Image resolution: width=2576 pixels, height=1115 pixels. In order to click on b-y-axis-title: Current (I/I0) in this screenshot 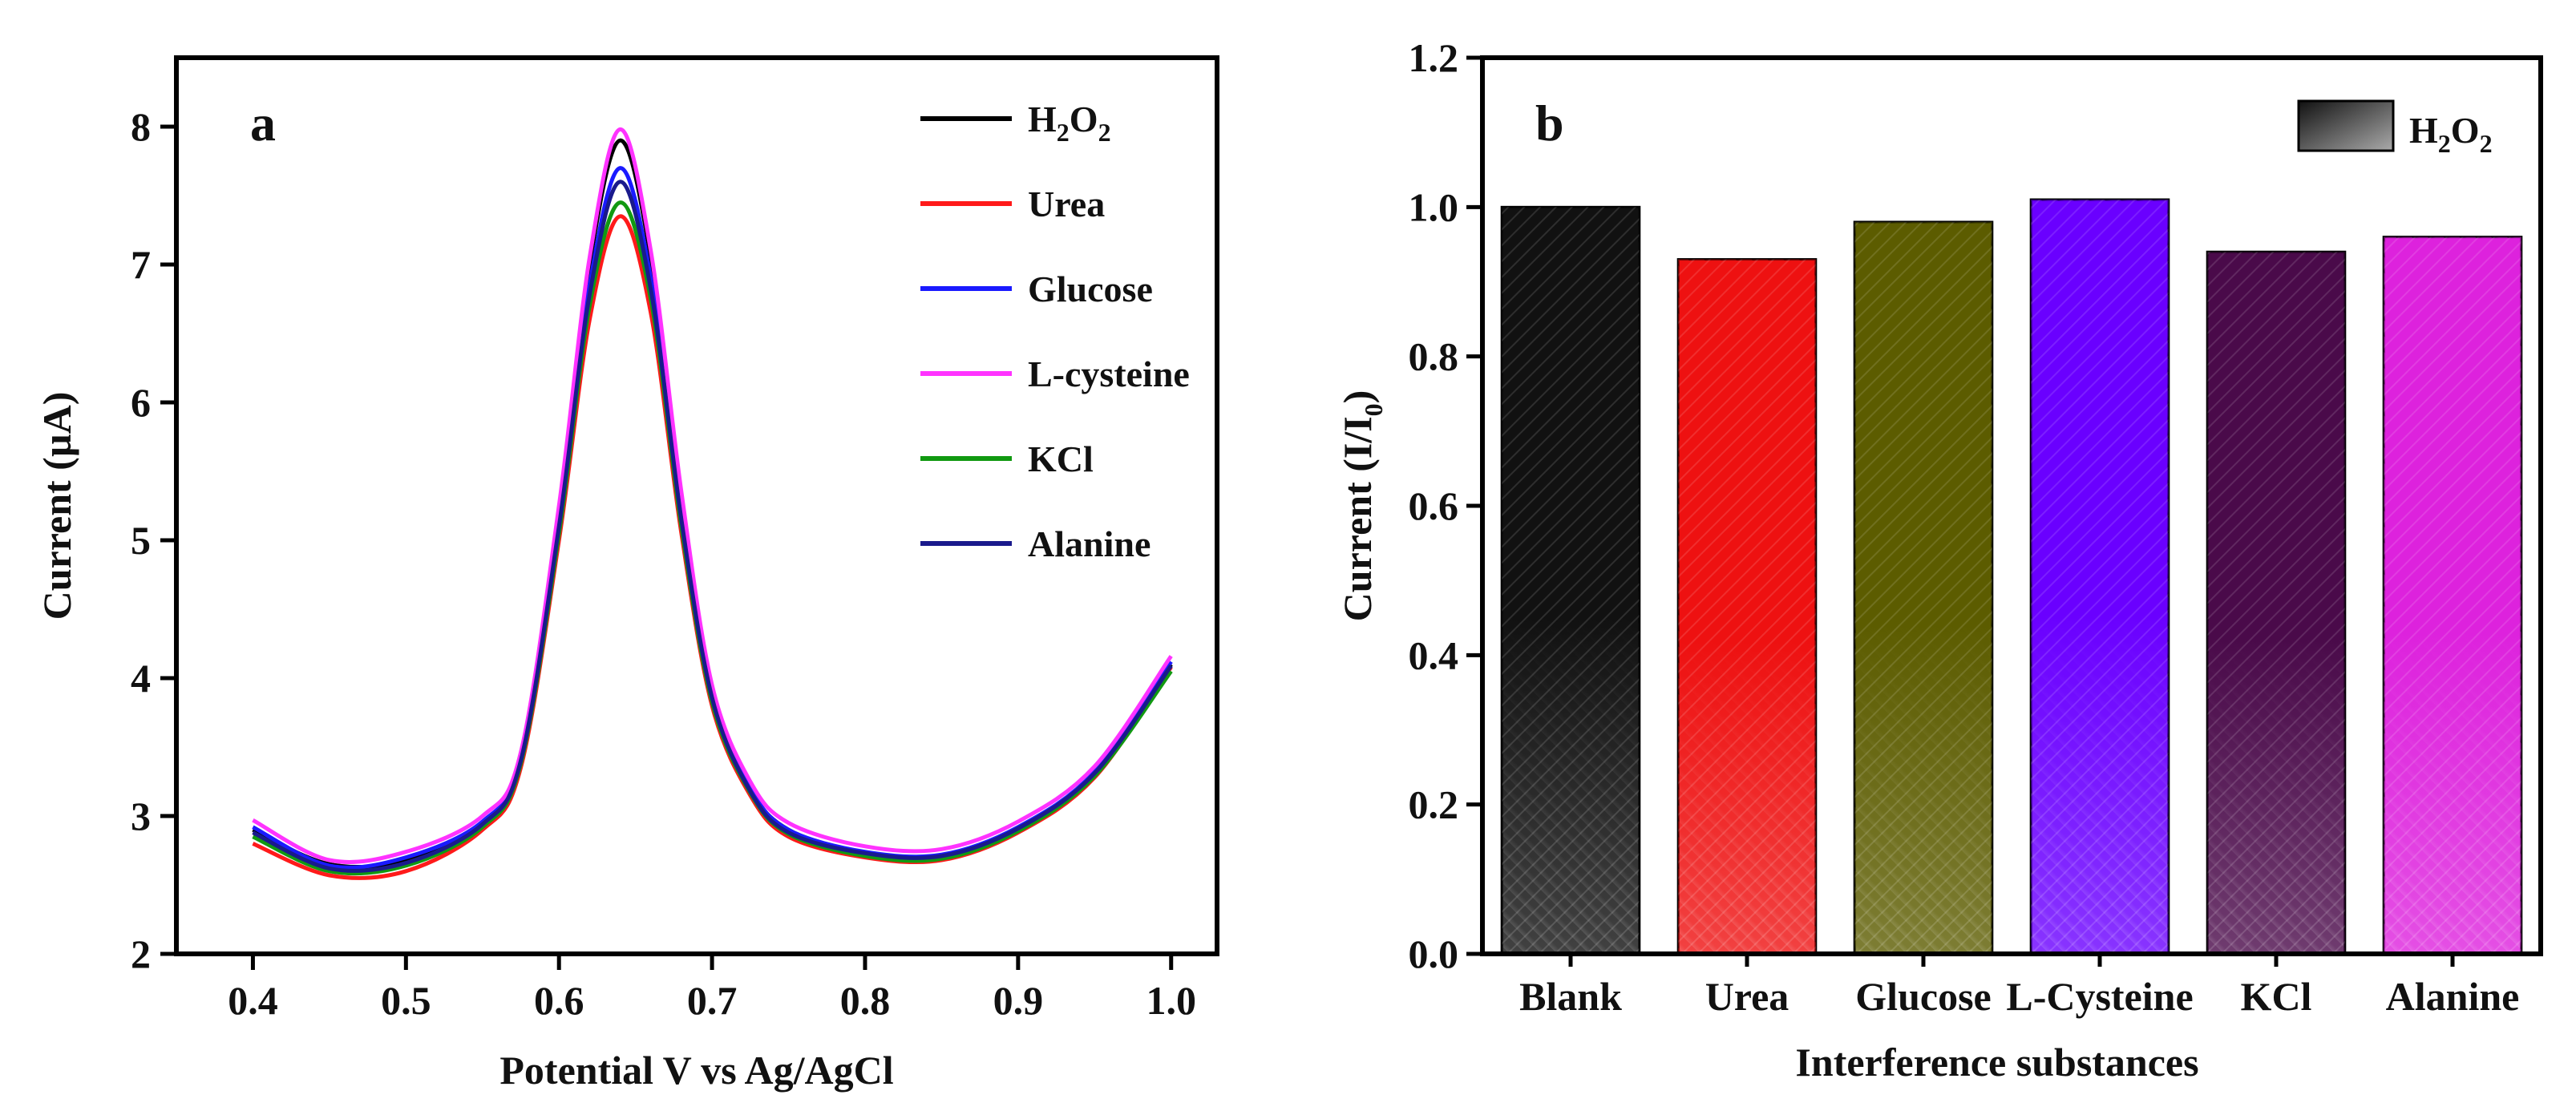, I will do `click(1361, 506)`.